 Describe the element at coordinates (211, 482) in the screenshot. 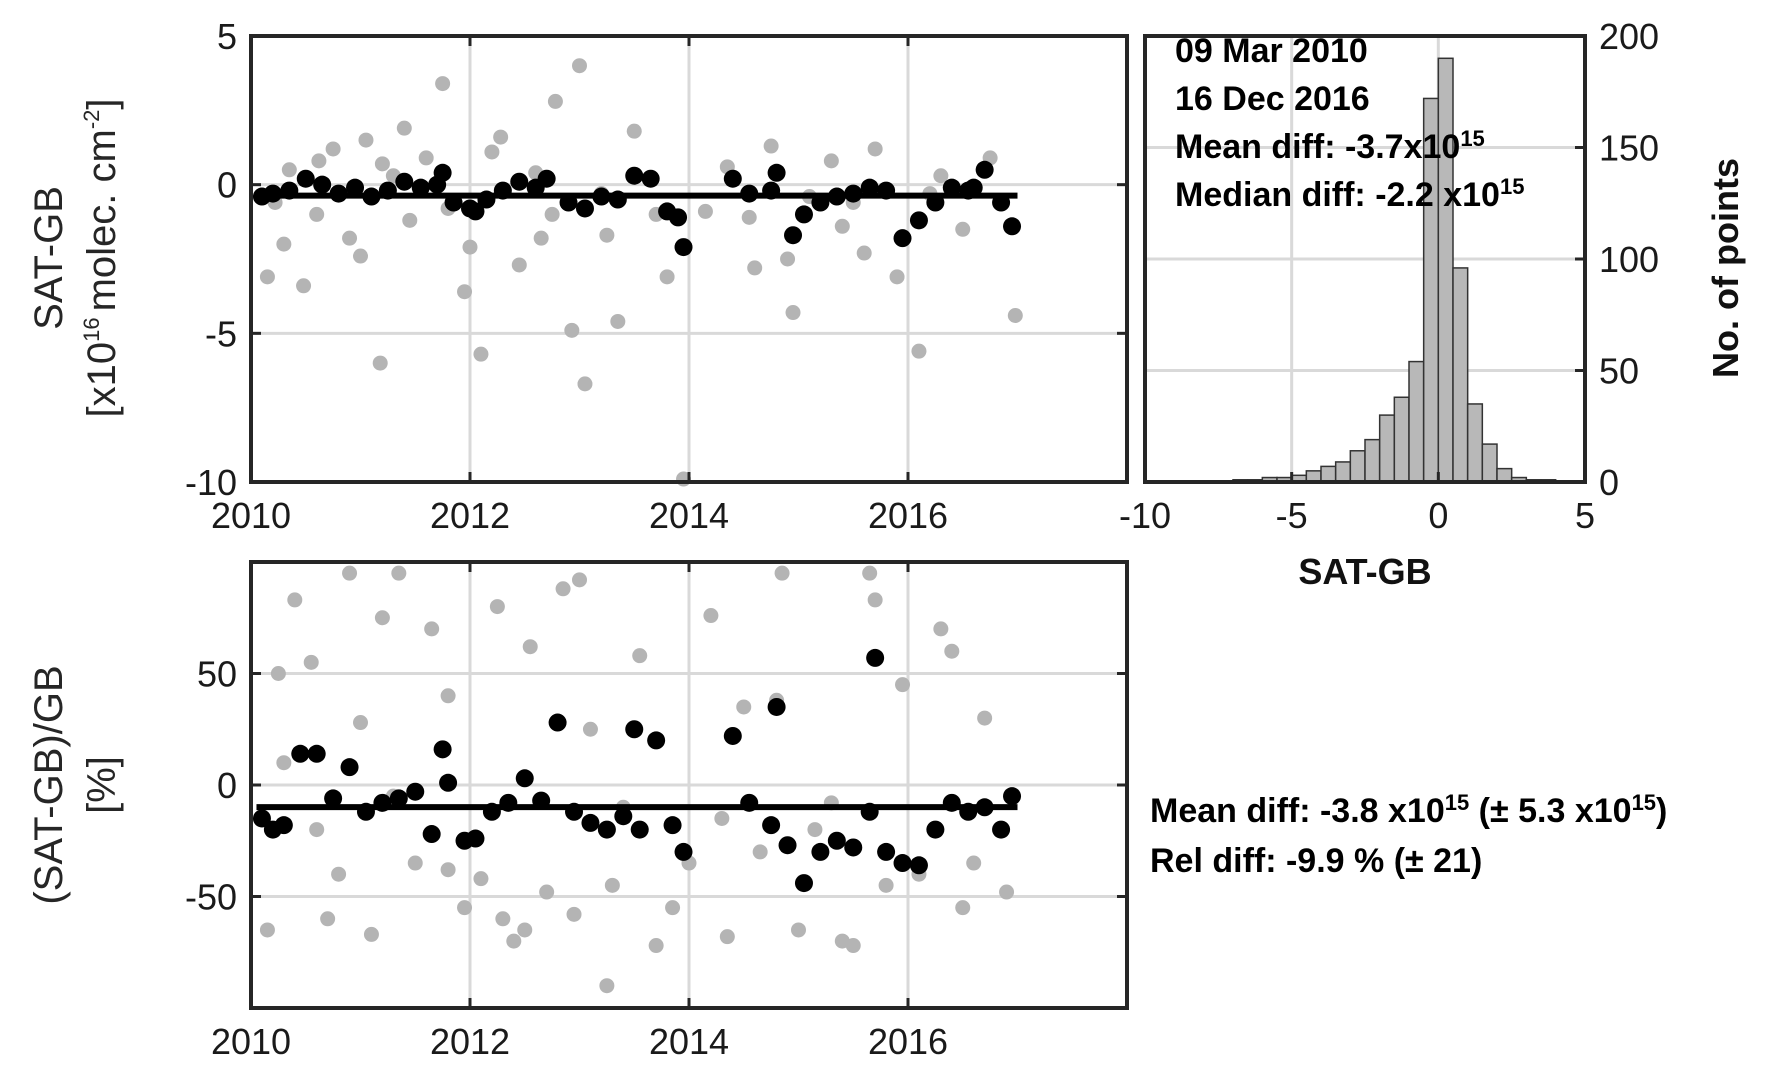

I see `y-tick-label: -10` at that location.